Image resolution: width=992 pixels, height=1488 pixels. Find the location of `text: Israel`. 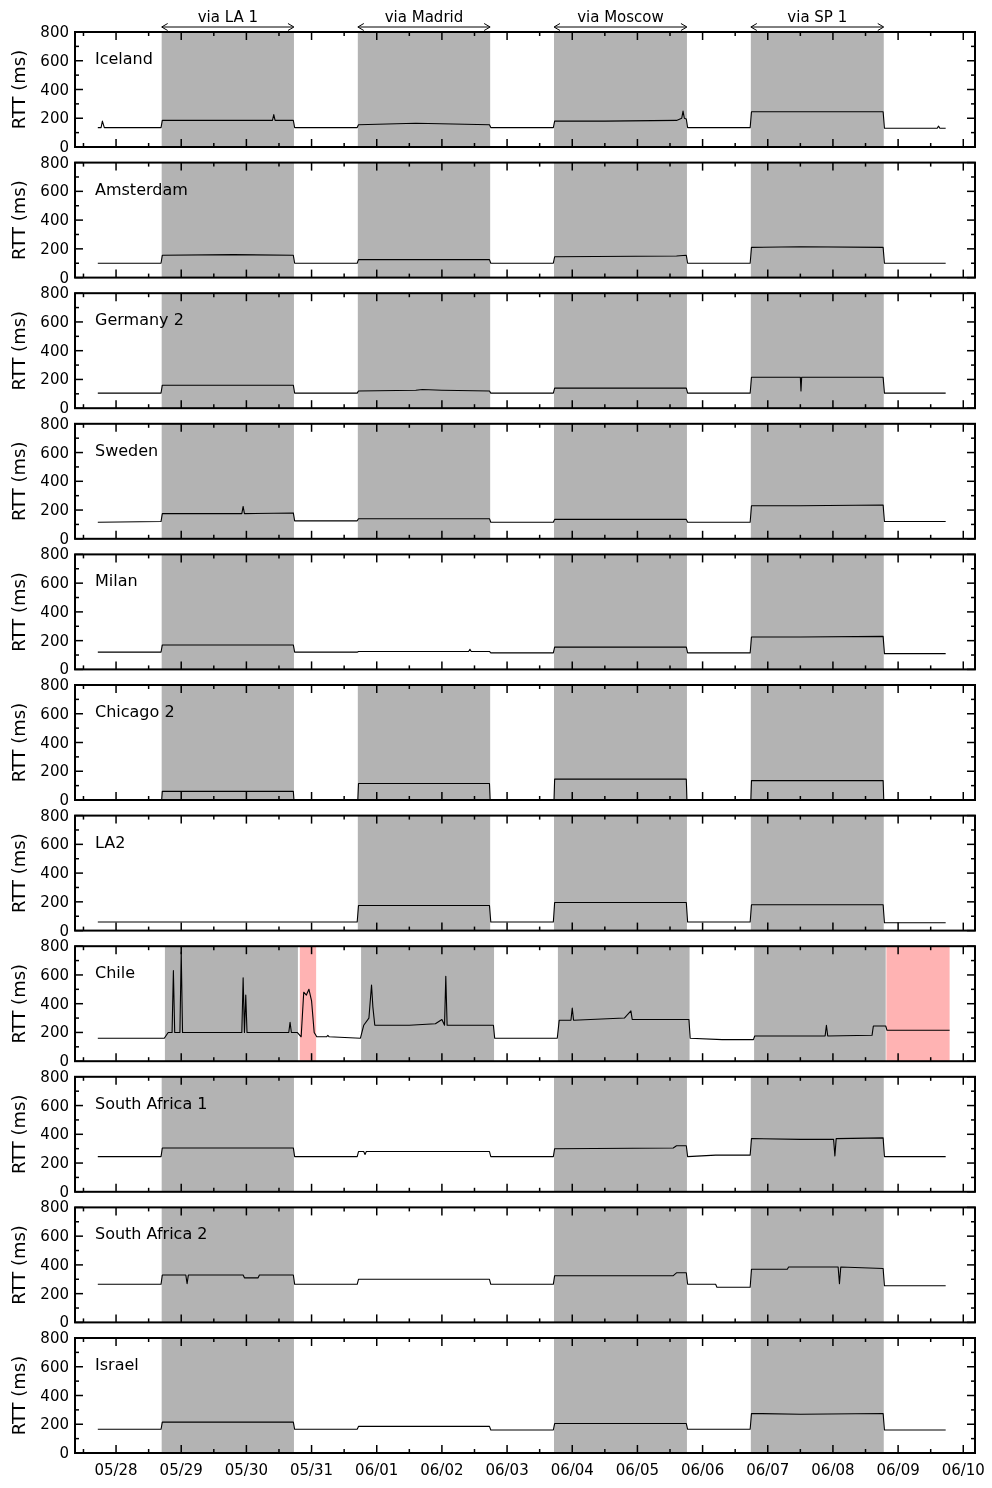

text: Israel is located at coordinates (117, 1364).